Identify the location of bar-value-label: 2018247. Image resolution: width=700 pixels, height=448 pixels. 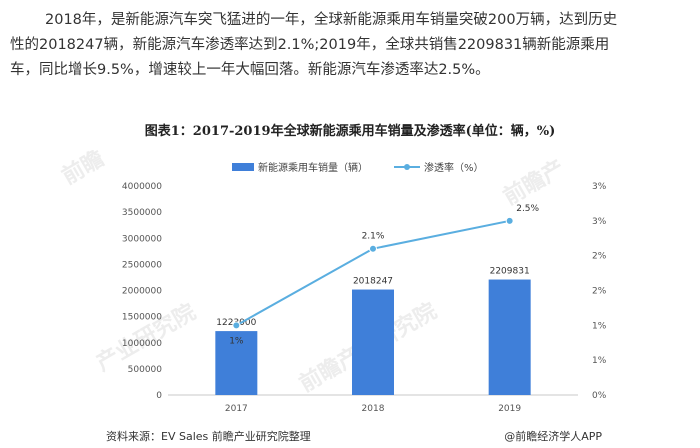
(373, 282).